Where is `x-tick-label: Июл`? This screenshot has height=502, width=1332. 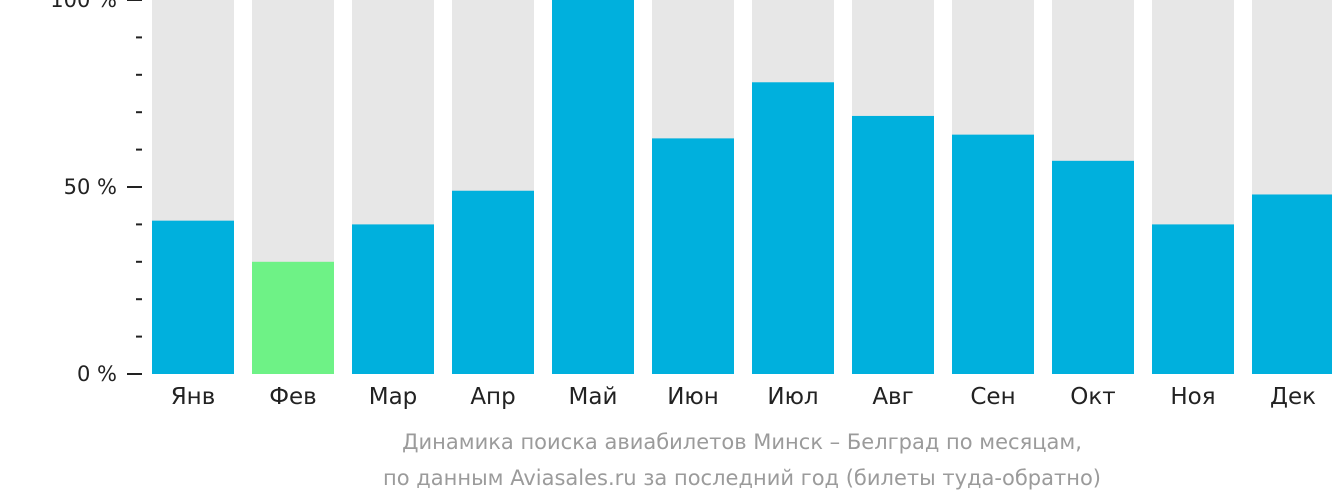 x-tick-label: Июл is located at coordinates (792, 397).